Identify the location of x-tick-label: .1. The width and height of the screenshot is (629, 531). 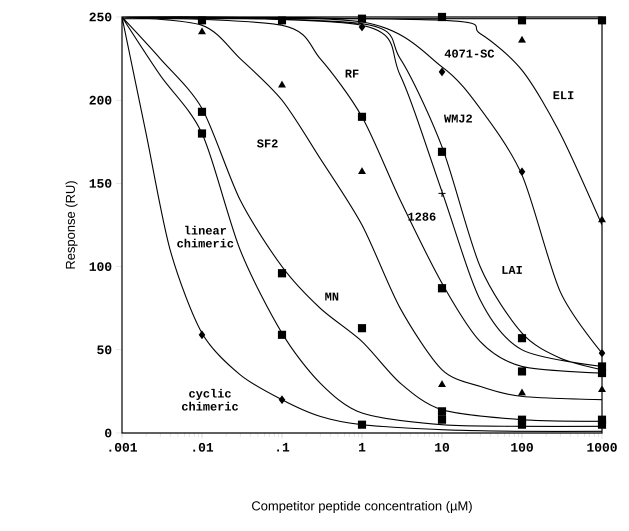
(283, 447).